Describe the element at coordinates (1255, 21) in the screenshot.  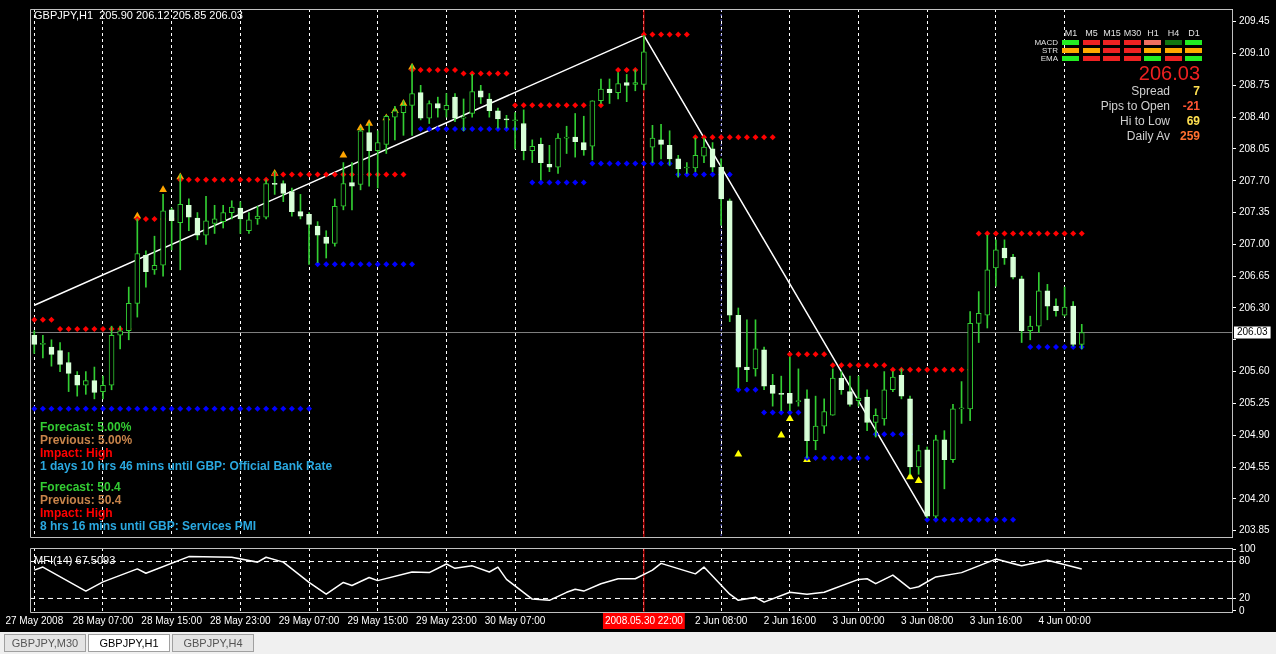
I see `y-tick-label: 209.45` at that location.